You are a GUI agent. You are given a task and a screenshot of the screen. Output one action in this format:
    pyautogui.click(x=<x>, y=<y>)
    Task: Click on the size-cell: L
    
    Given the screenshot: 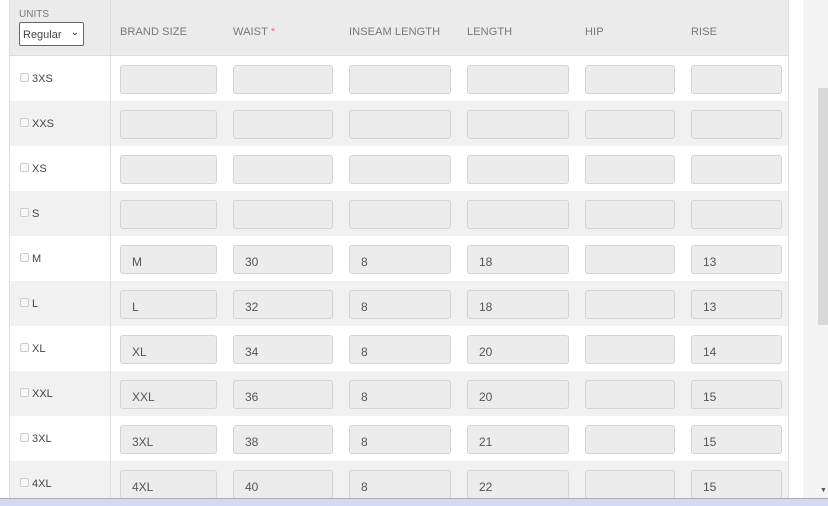 What is the action you would take?
    pyautogui.click(x=60, y=303)
    